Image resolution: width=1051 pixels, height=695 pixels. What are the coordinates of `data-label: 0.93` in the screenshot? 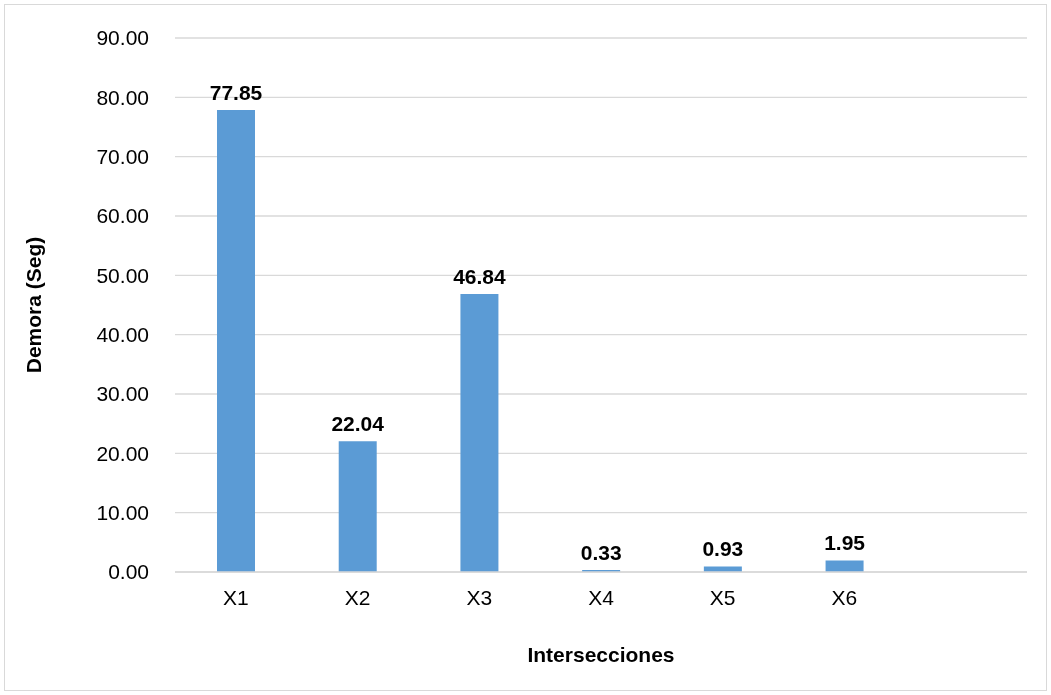 It's located at (723, 549).